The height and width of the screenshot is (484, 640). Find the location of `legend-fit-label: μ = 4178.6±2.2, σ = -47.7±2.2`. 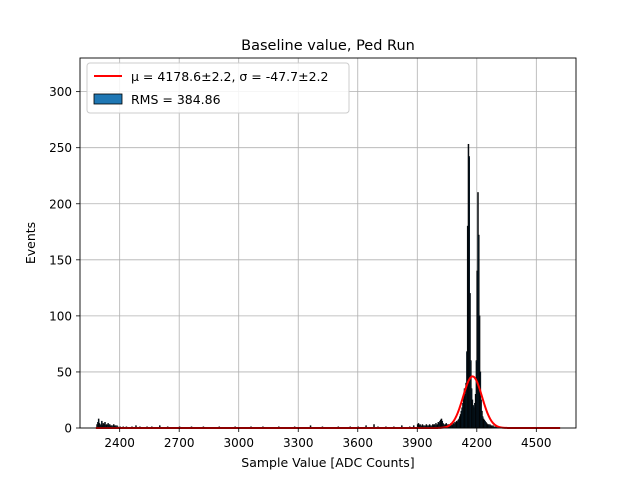

legend-fit-label: μ = 4178.6±2.2, σ = -47.7±2.2 is located at coordinates (229, 76).